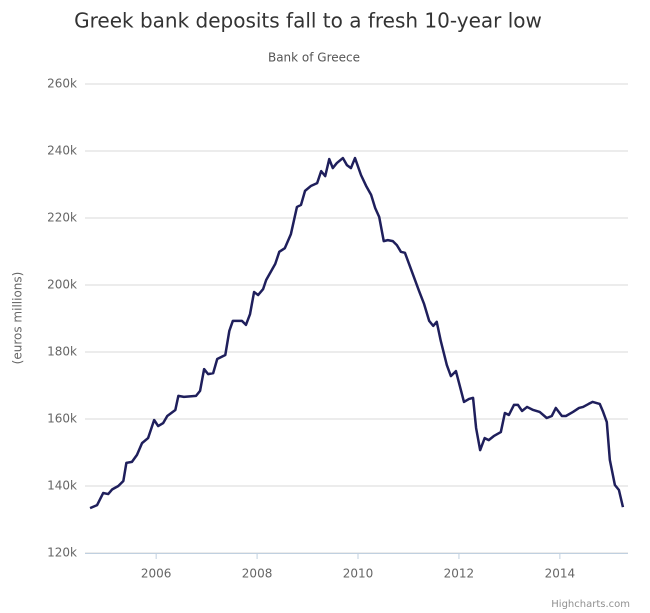 The height and width of the screenshot is (613, 650). What do you see at coordinates (358, 574) in the screenshot?
I see `x-tick-label: 2010` at bounding box center [358, 574].